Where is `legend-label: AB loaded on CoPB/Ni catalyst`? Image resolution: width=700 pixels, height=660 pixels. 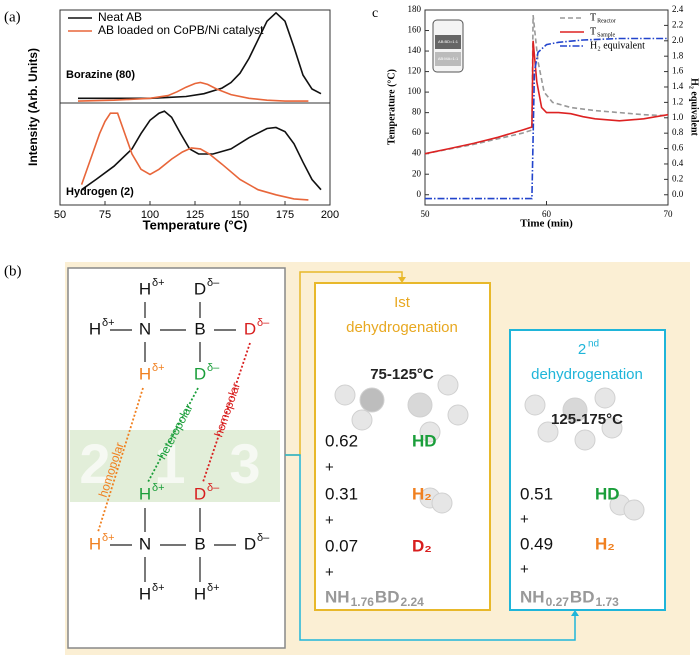 legend-label: AB loaded on CoPB/Ni catalyst is located at coordinates (181, 30).